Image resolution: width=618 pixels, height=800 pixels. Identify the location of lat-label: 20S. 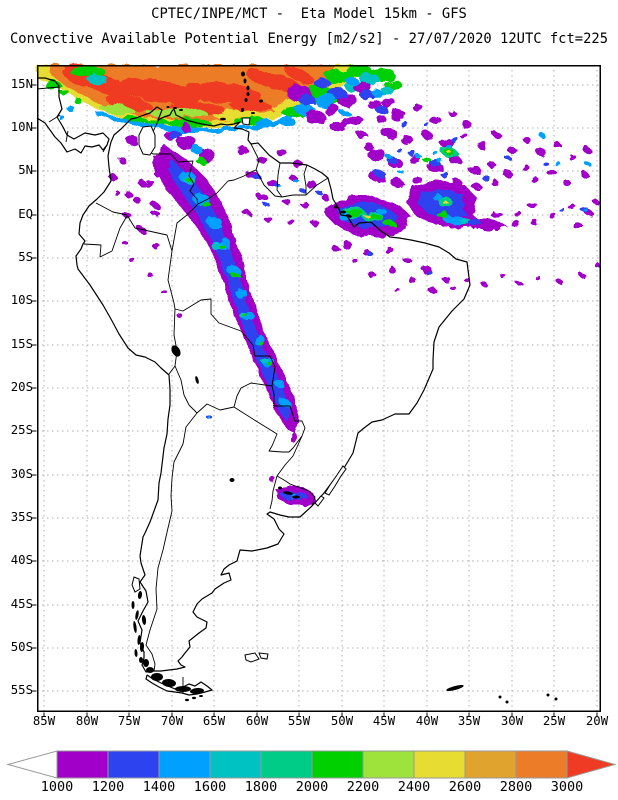
(21, 387).